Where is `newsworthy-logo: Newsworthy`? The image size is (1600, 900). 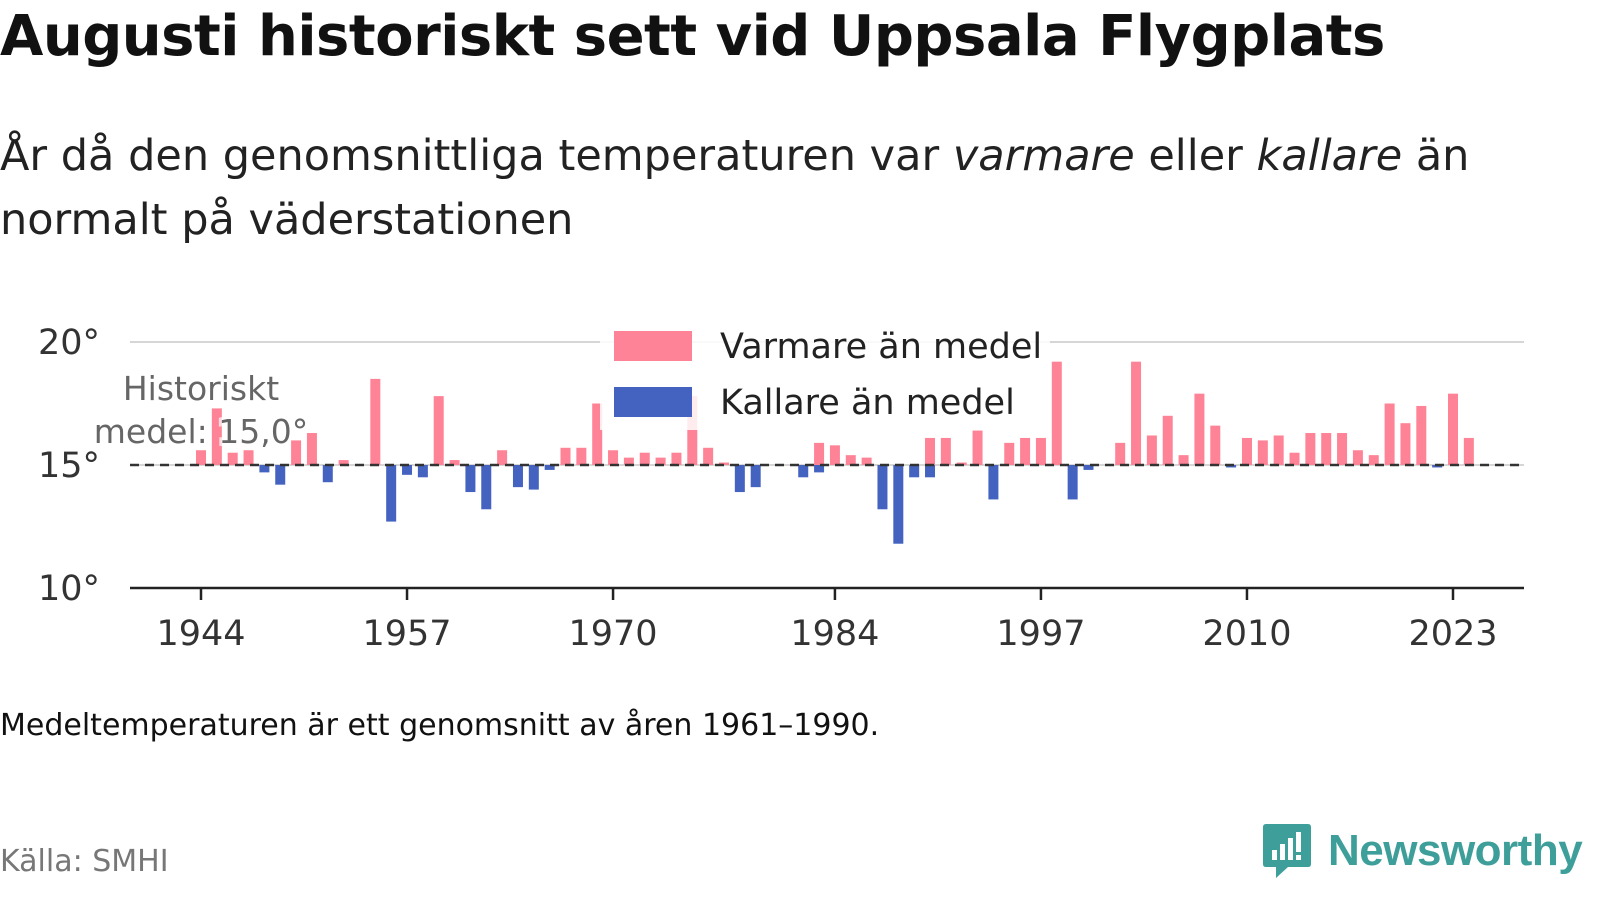 newsworthy-logo: Newsworthy is located at coordinates (1422, 851).